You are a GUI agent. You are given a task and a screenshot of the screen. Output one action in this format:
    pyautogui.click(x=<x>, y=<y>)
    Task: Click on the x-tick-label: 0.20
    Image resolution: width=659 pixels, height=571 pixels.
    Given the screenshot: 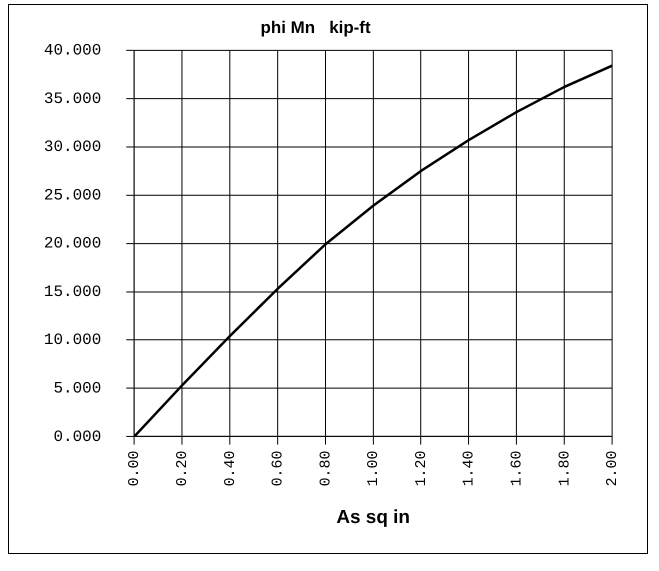 What is the action you would take?
    pyautogui.click(x=182, y=468)
    